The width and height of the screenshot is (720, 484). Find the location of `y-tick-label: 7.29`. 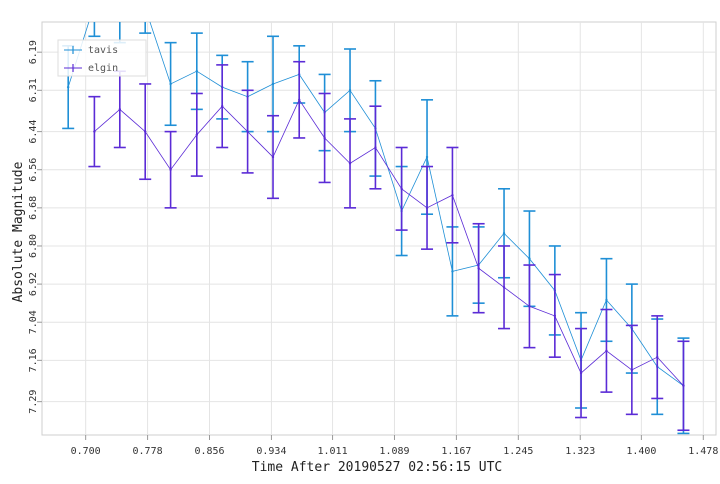

y-tick-label: 7.29 is located at coordinates (33, 402).